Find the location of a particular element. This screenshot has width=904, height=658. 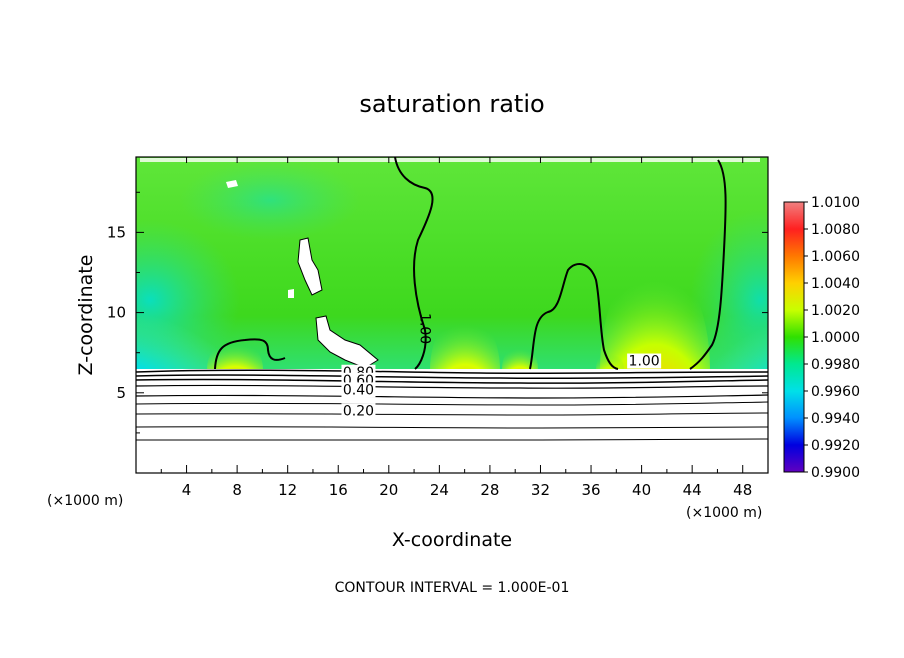

colorbar-label: 1.0080 is located at coordinates (835, 230).